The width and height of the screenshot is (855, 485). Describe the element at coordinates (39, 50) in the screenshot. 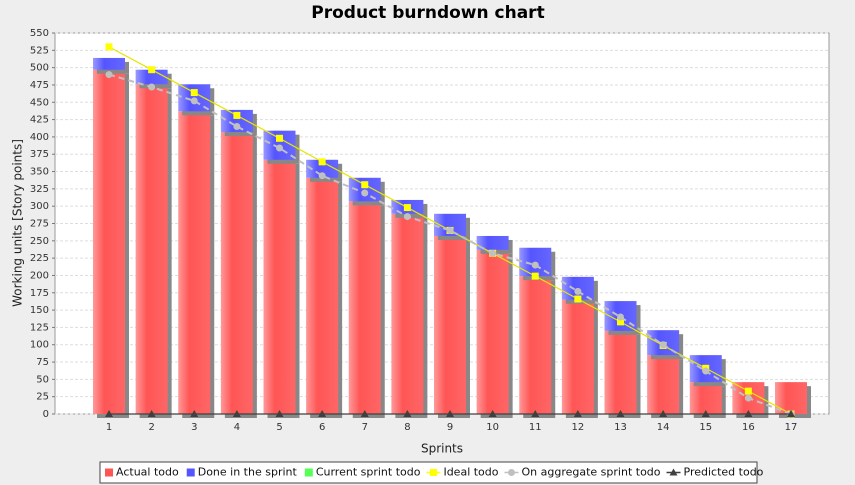

I see `y-tick-label: 525` at that location.